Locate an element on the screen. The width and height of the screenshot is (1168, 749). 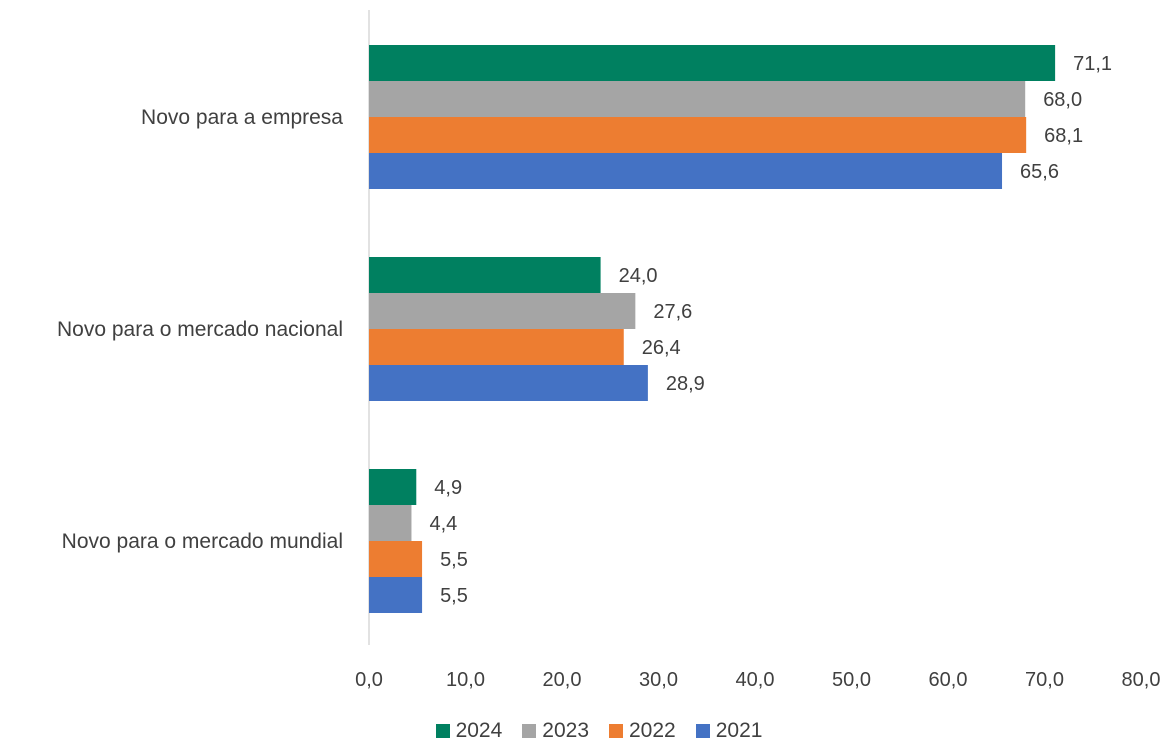
legend-label: 2021 is located at coordinates (739, 730).